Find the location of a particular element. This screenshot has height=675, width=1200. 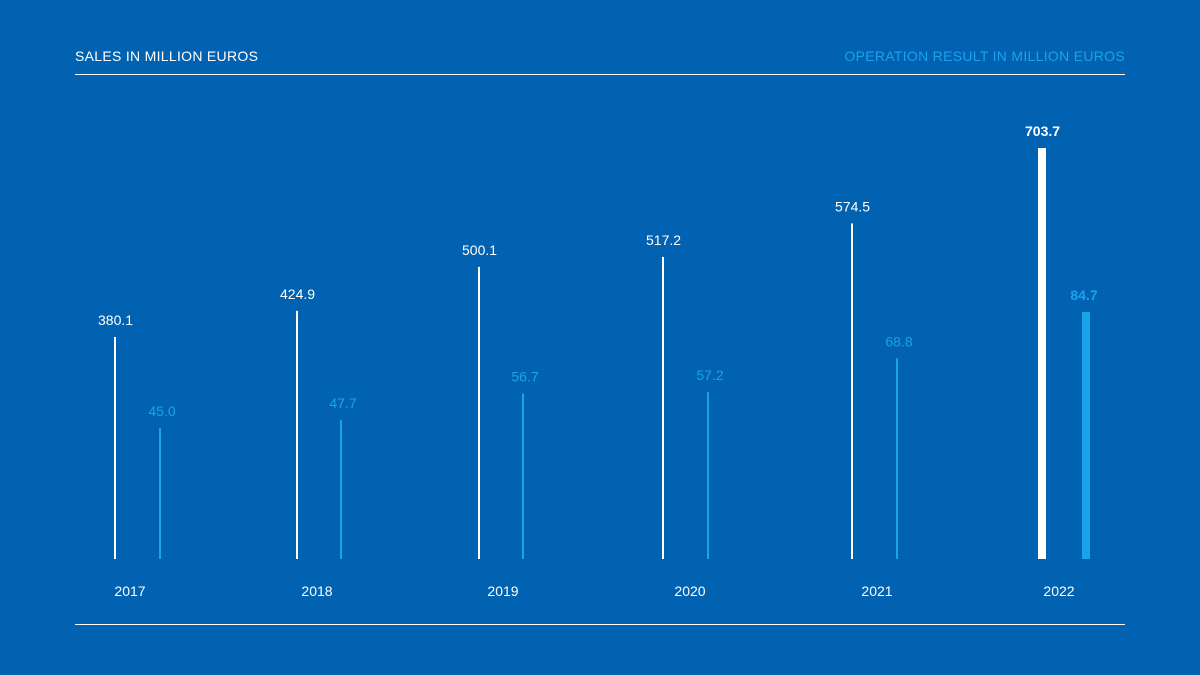

year-tick-label-2021: 2021 is located at coordinates (876, 591).